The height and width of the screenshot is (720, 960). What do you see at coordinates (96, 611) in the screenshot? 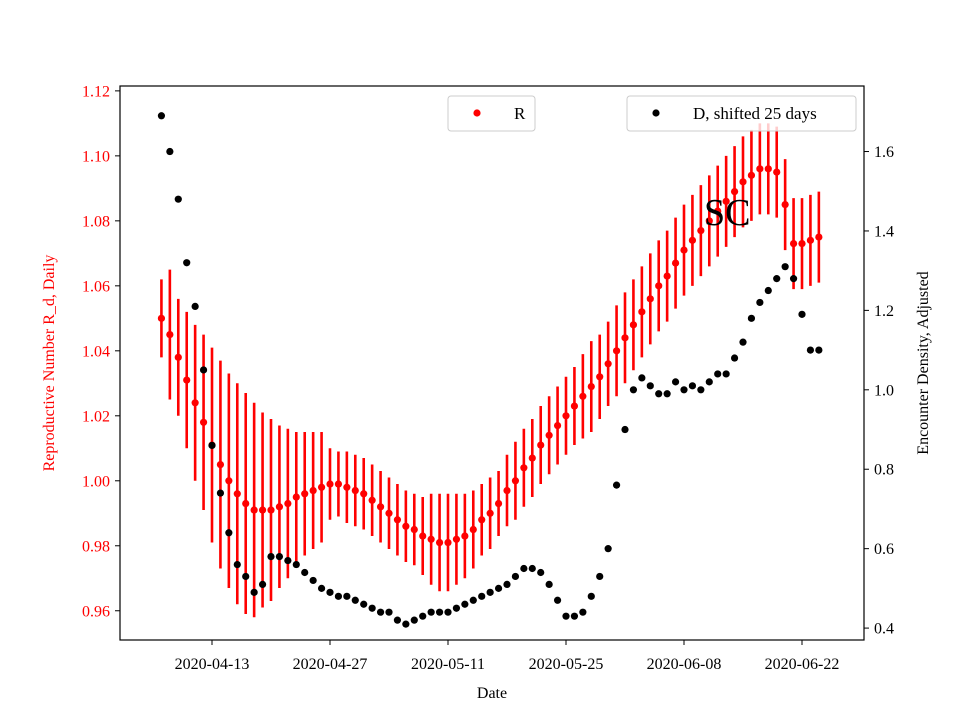
I see `y-left-tick-label: 0.96` at bounding box center [96, 611].